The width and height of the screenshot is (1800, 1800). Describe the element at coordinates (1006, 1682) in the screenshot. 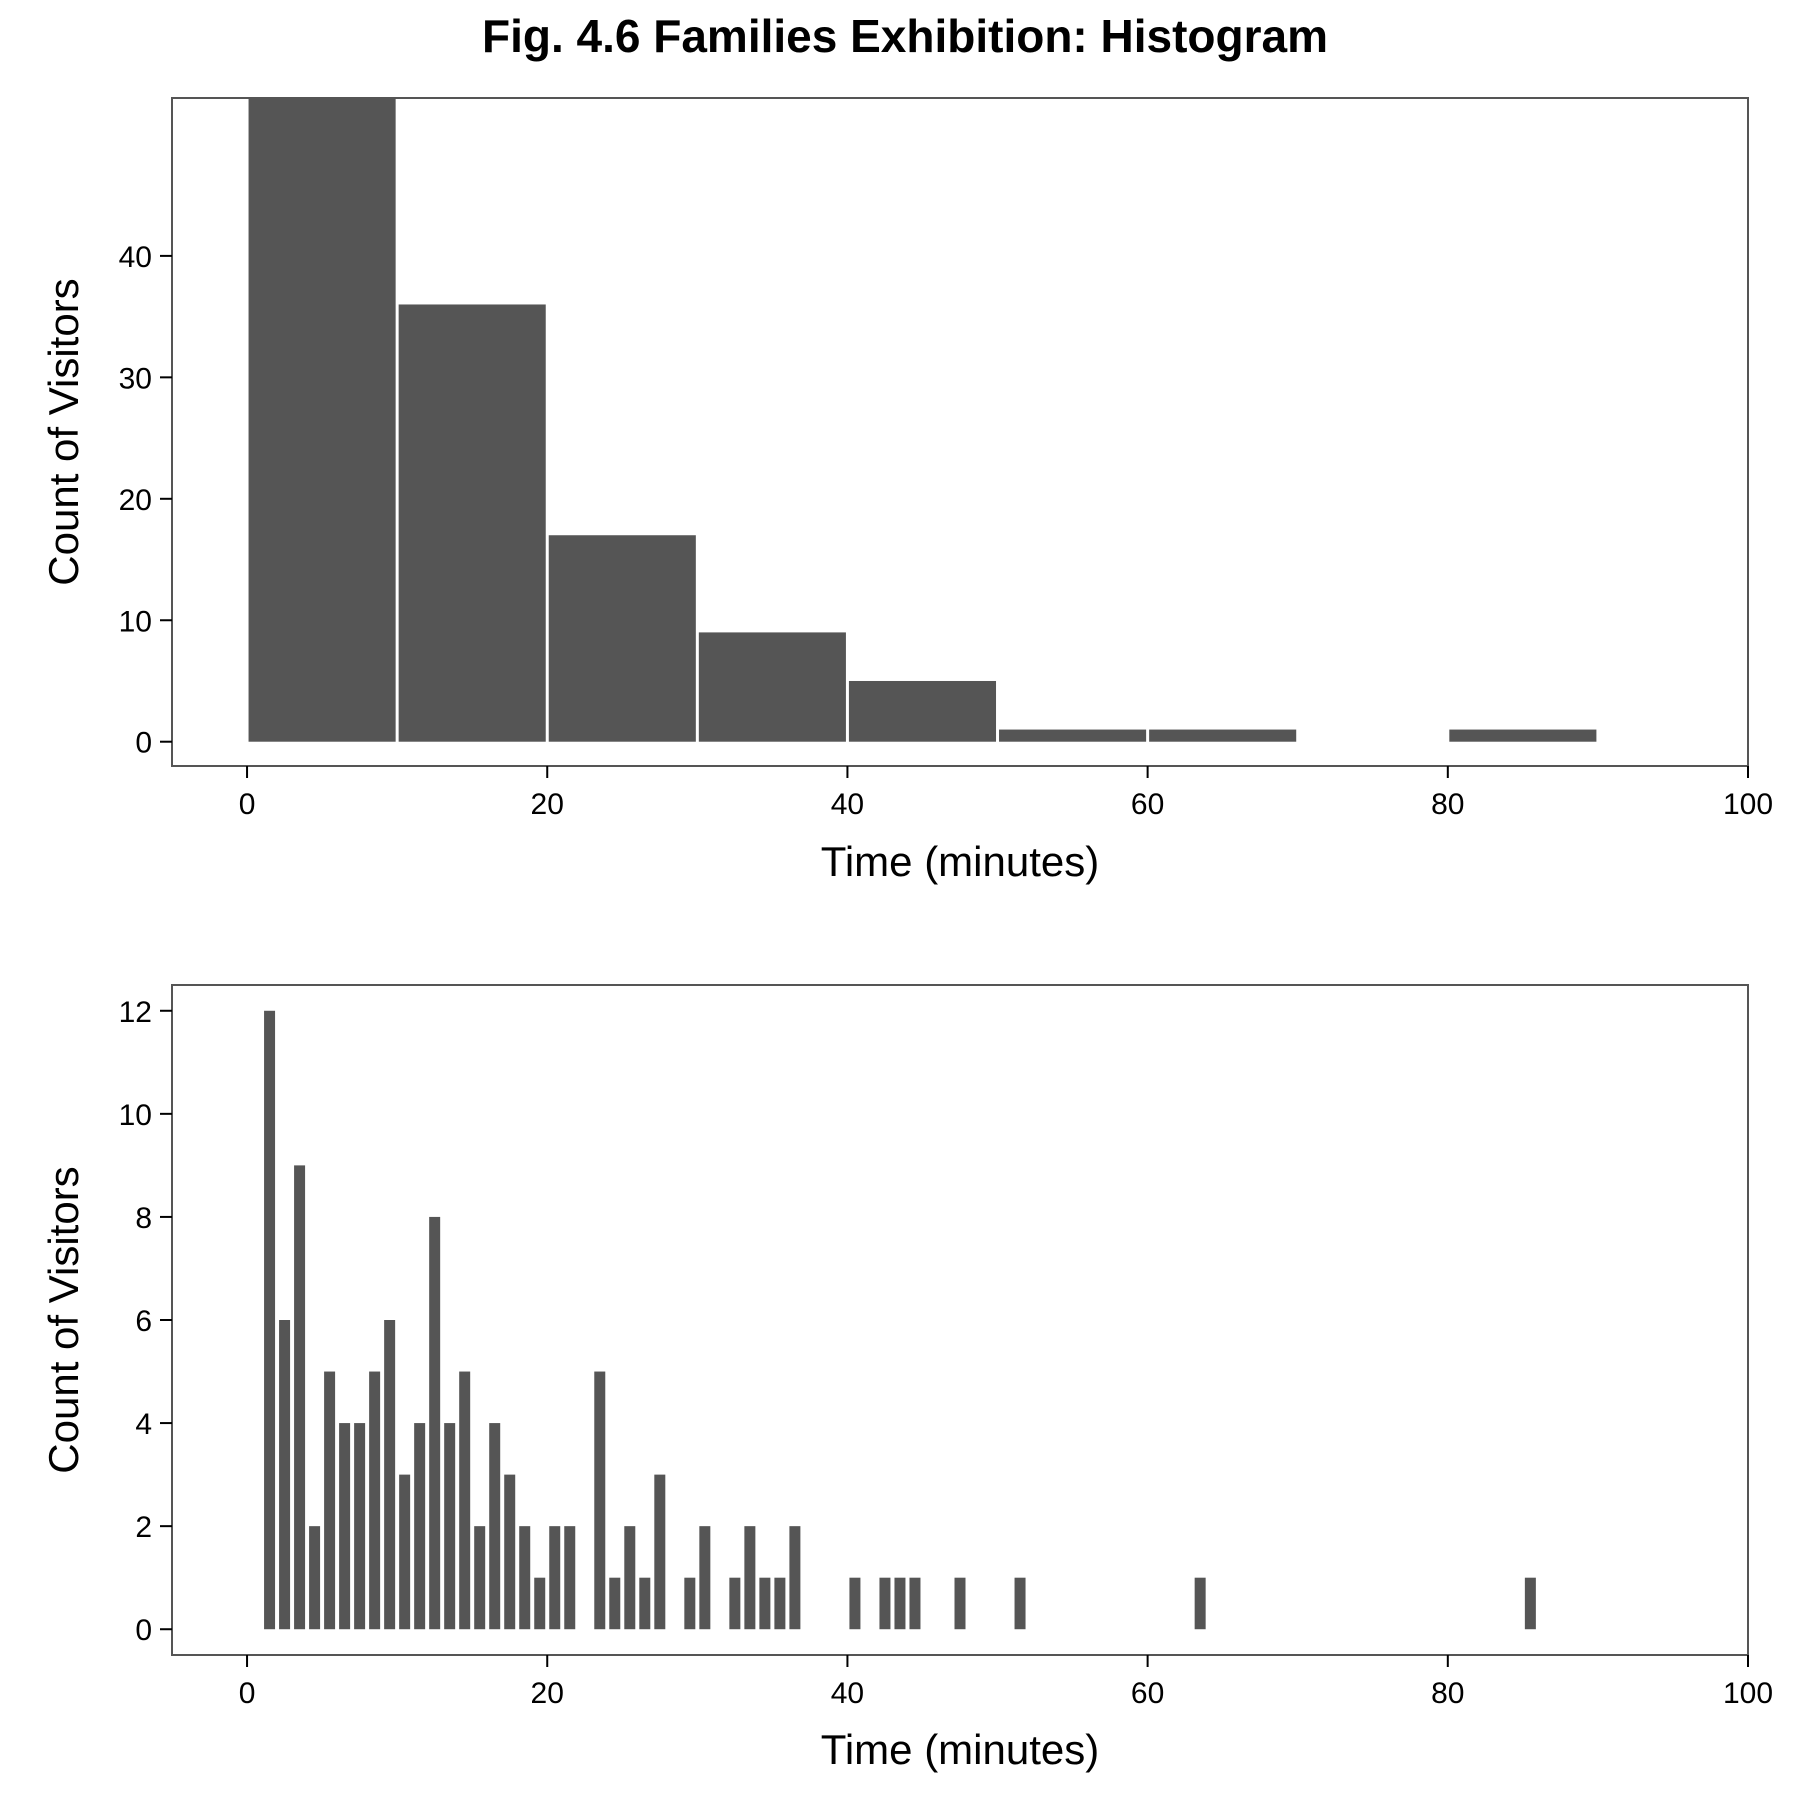

I see `x-axis-bottom: 0 20 40 60 80 100` at that location.